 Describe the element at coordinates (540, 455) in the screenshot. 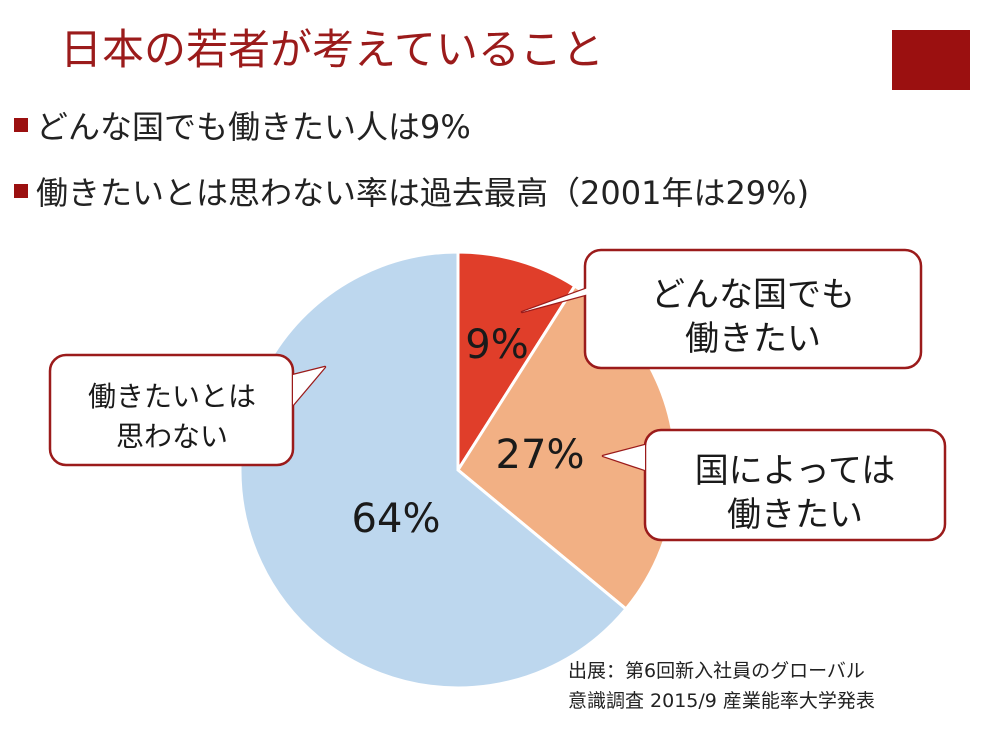

I see `slice-label-2: 27%` at that location.